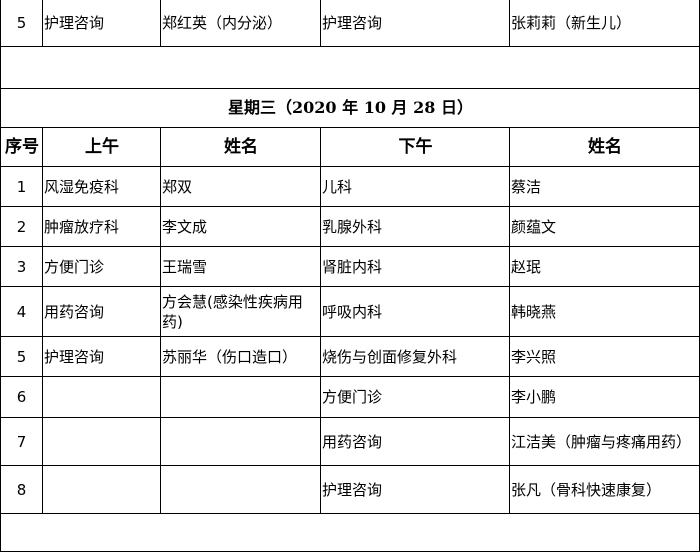 The width and height of the screenshot is (700, 554). I want to click on pm-department: 方便门诊, so click(415, 397).